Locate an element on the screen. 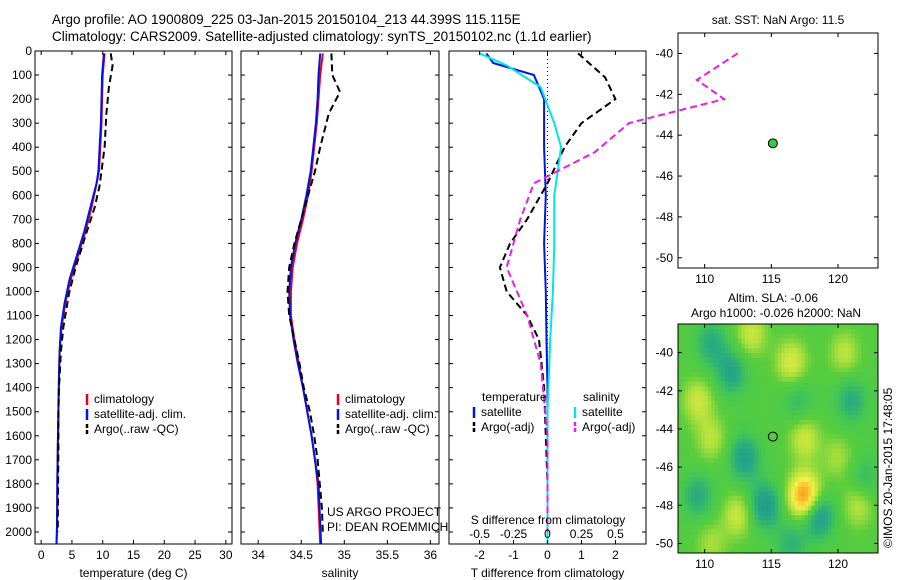 Image resolution: width=900 pixels, height=580 pixels. credit-label: ©IMOS 20-Jan-2015 17:48:05 is located at coordinates (888, 467).